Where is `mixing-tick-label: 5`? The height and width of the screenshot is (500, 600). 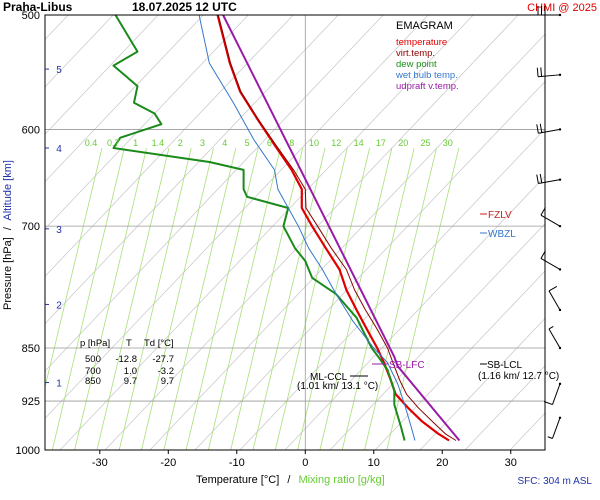 mixing-tick-label: 5 is located at coordinates (247, 143).